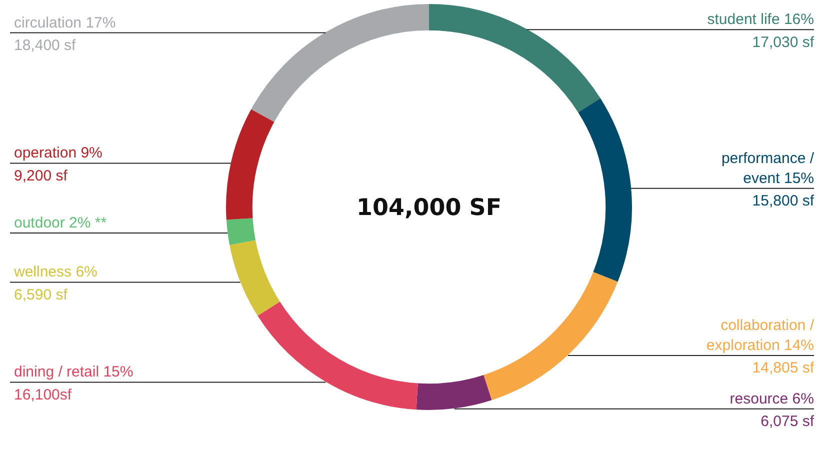  I want to click on slice-label: circulation 17% 18,400 sf, so click(65, 34).